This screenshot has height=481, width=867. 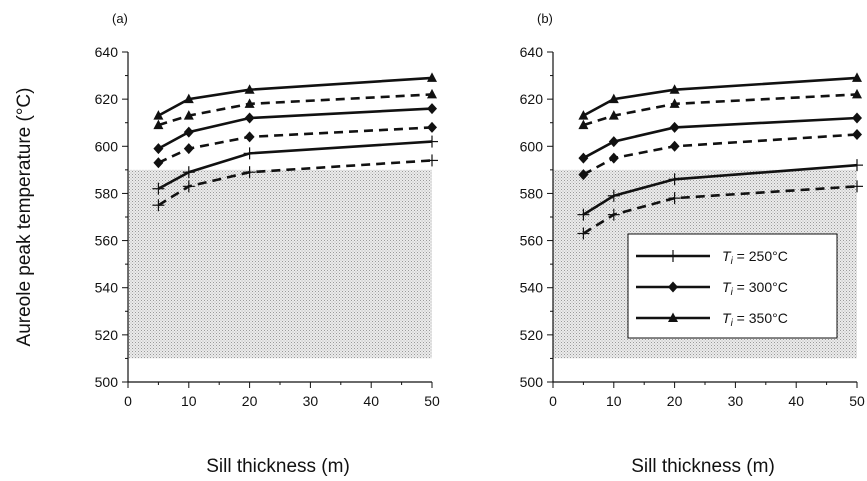 What do you see at coordinates (553, 401) in the screenshot?
I see `x-tick-label: 0` at bounding box center [553, 401].